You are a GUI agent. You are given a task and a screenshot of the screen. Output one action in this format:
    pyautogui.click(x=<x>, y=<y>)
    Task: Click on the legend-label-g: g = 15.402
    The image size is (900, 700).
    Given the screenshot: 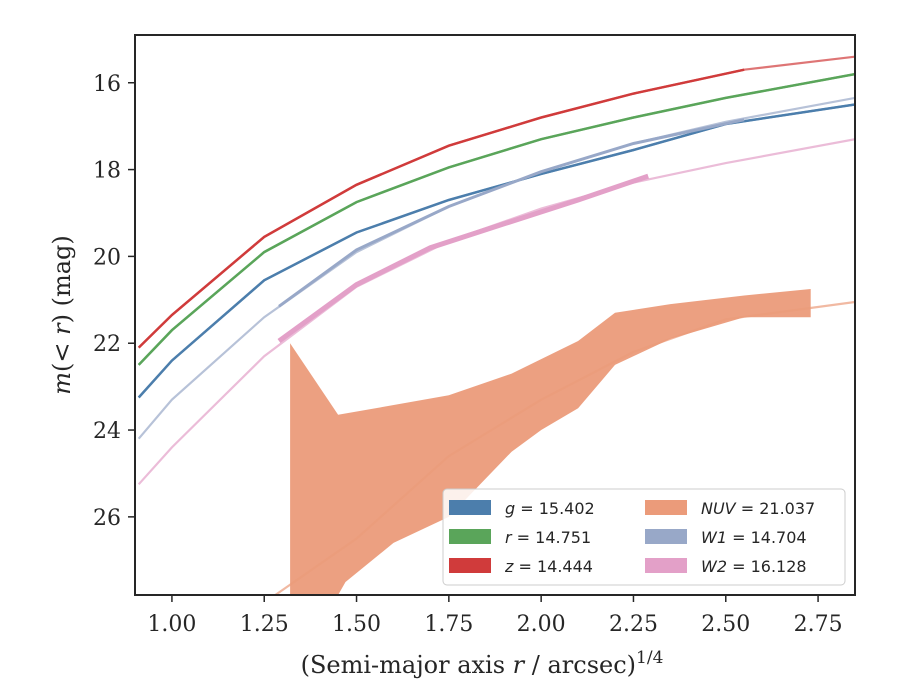 What is the action you would take?
    pyautogui.click(x=550, y=508)
    